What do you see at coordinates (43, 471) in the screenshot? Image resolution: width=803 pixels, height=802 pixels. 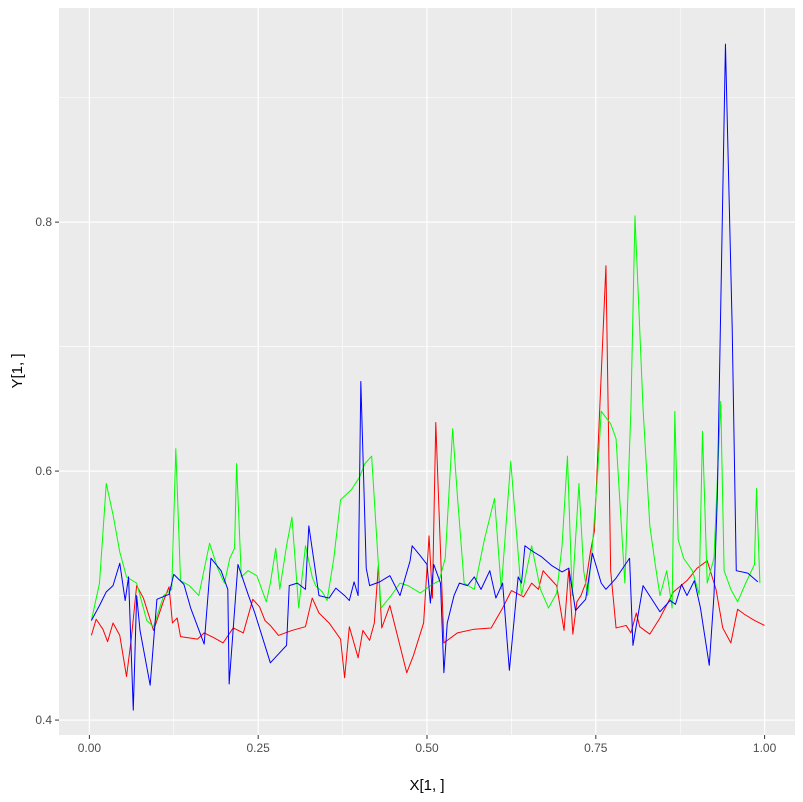 I see `y-tick-label: 0.6` at bounding box center [43, 471].